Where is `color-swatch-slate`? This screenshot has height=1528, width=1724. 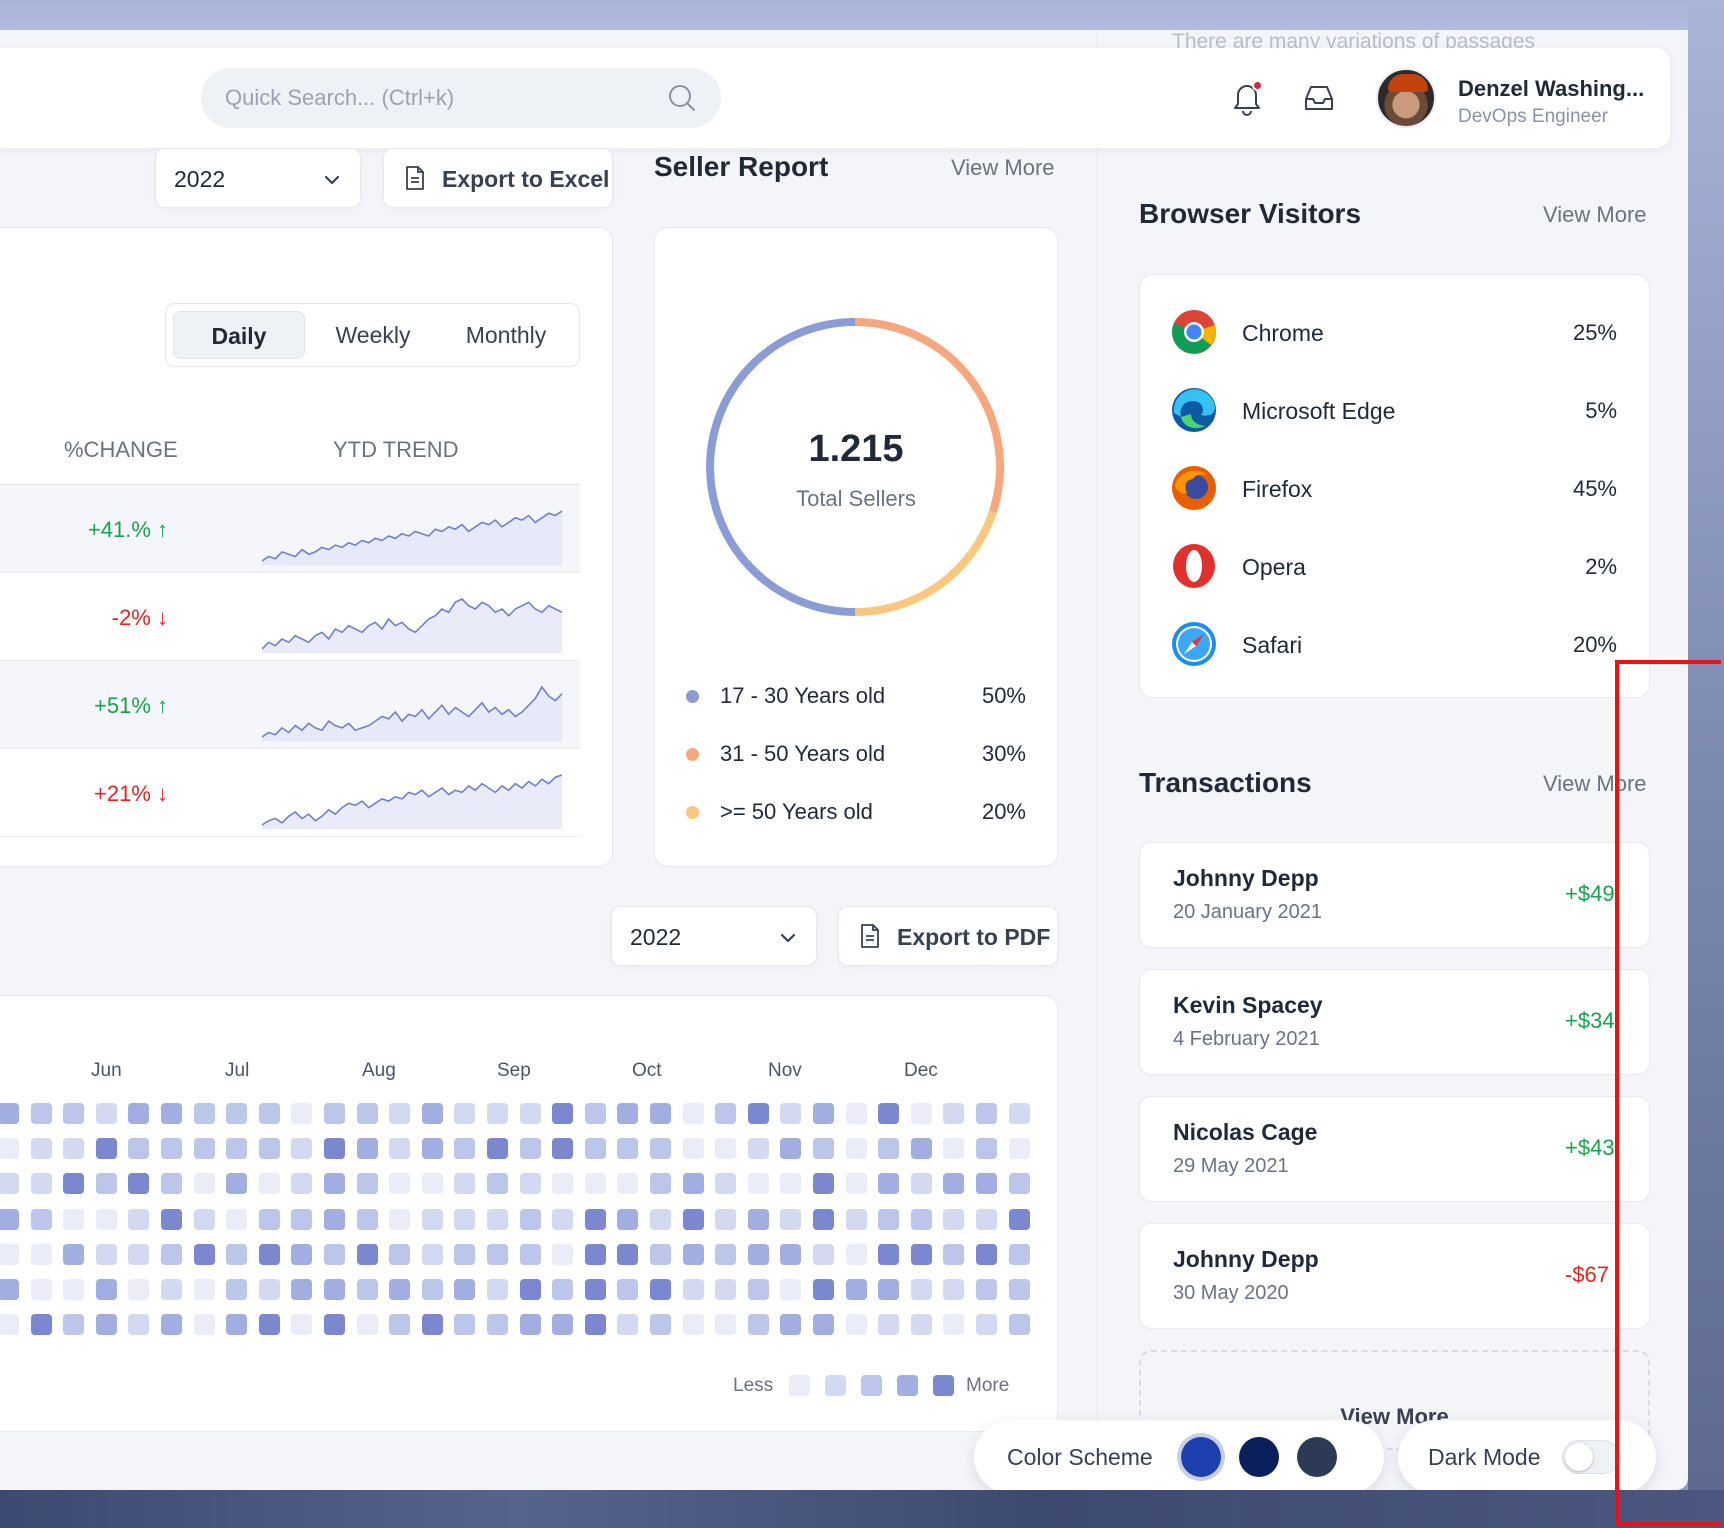 color-swatch-slate is located at coordinates (1317, 1457).